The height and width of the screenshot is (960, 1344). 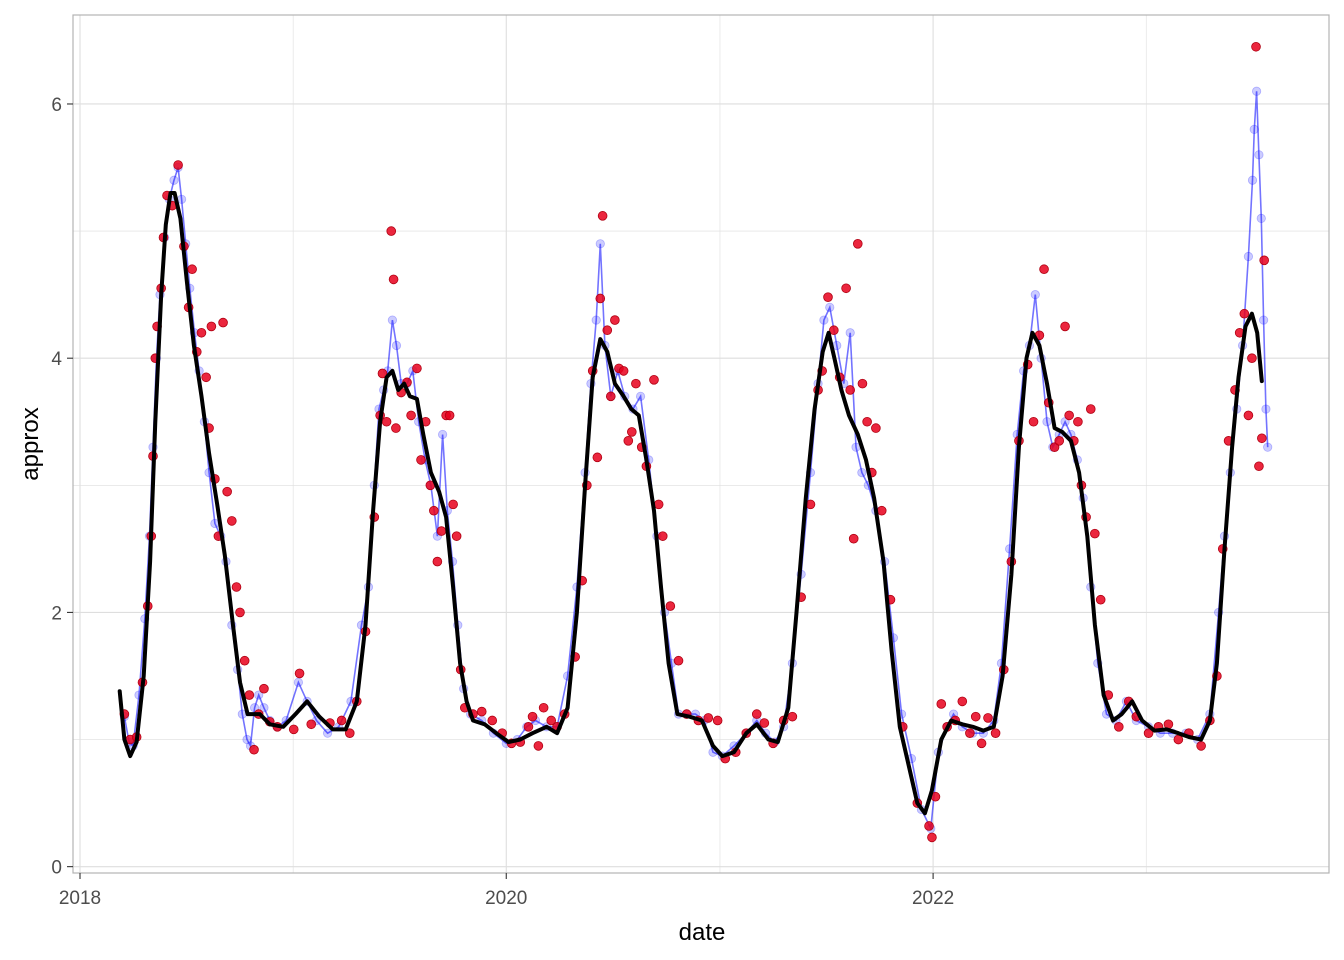 I want to click on y-axis-title: approx, so click(x=30, y=443).